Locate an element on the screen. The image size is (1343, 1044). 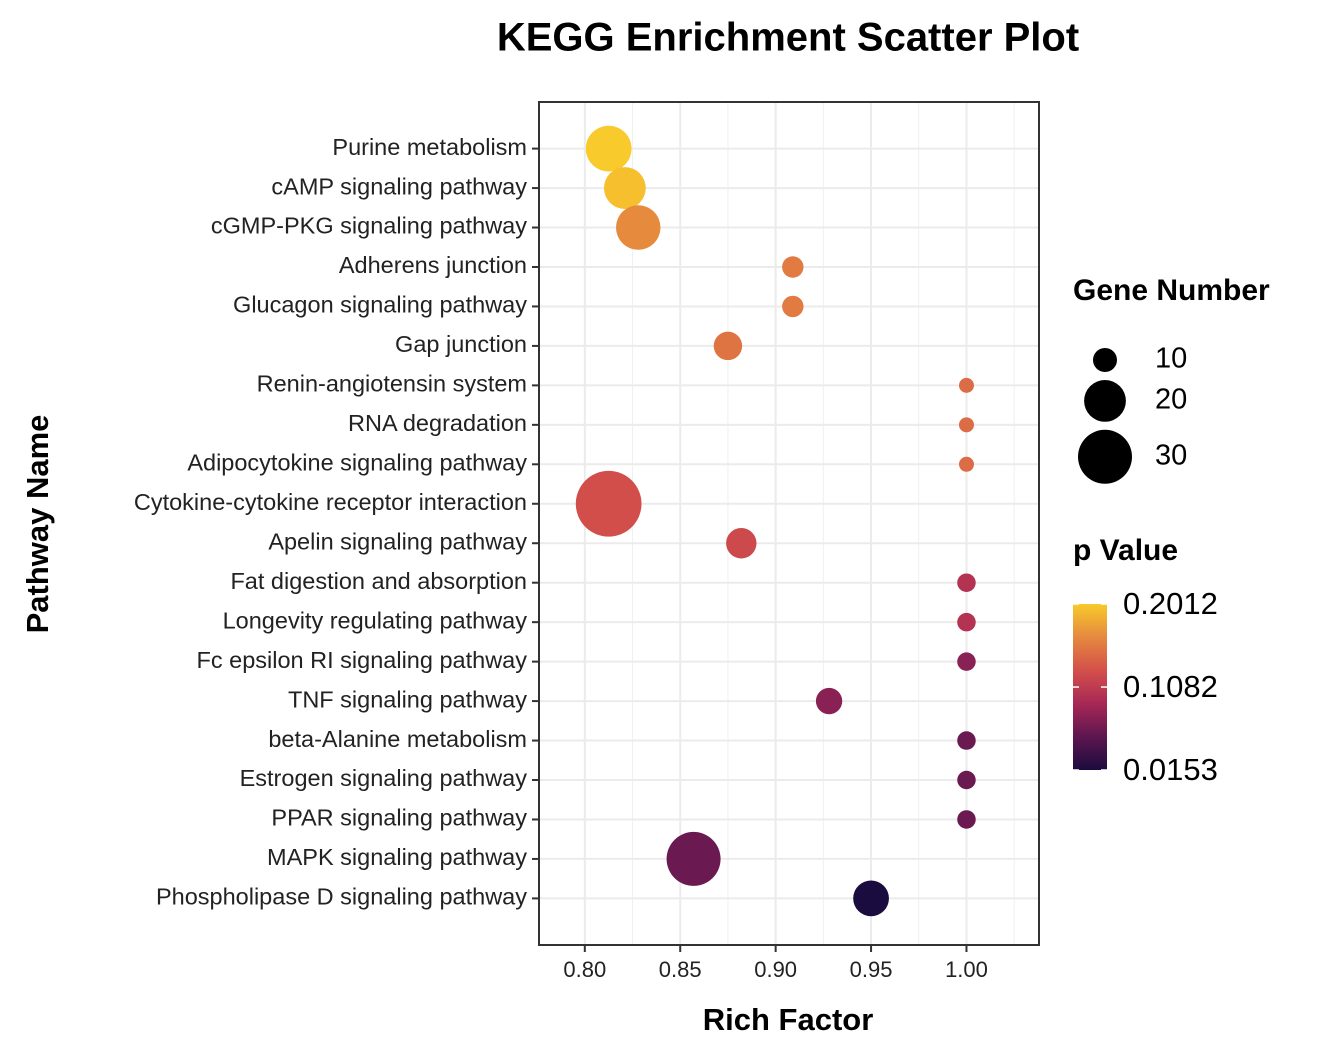
y-tick-label: Apelin signaling pathway is located at coordinates (397, 541).